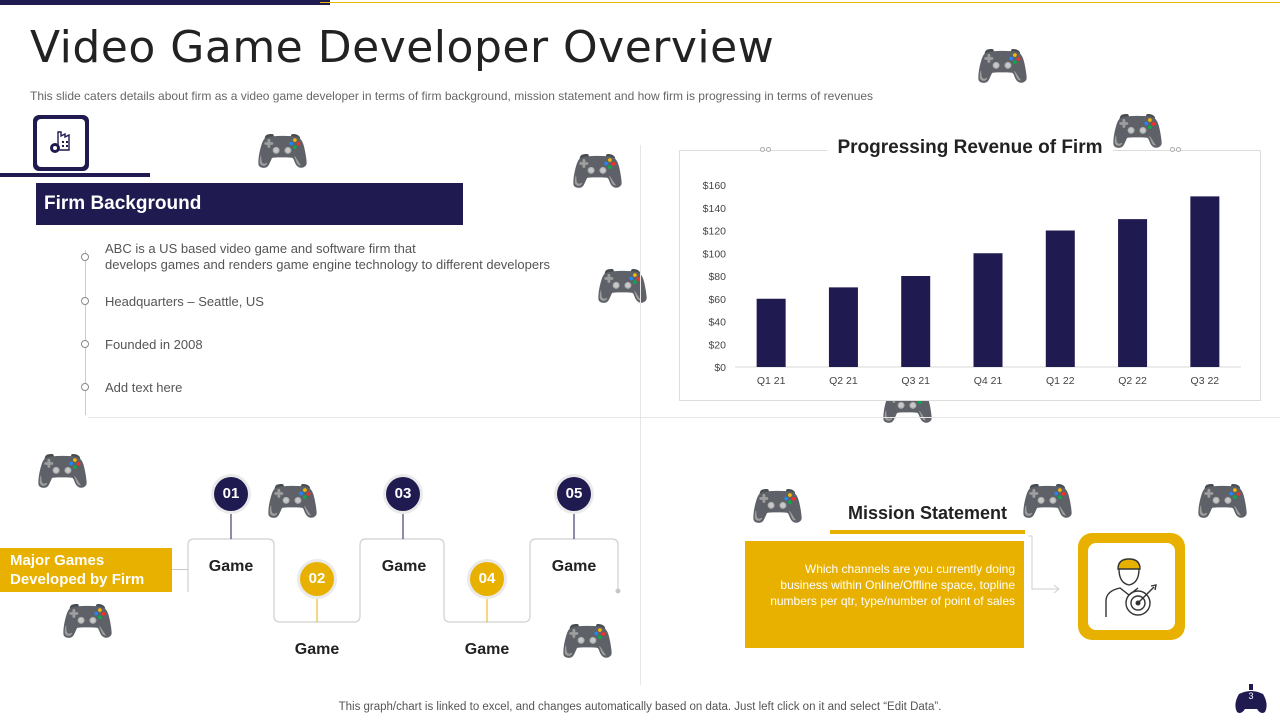 This screenshot has width=1280, height=720. Describe the element at coordinates (403, 494) in the screenshot. I see `step-03-badge: 03` at that location.